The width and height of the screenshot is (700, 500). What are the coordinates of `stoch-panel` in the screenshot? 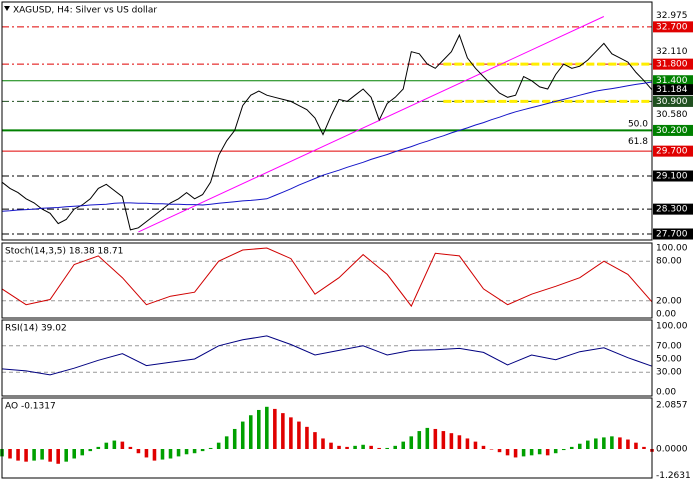 It's located at (327, 280).